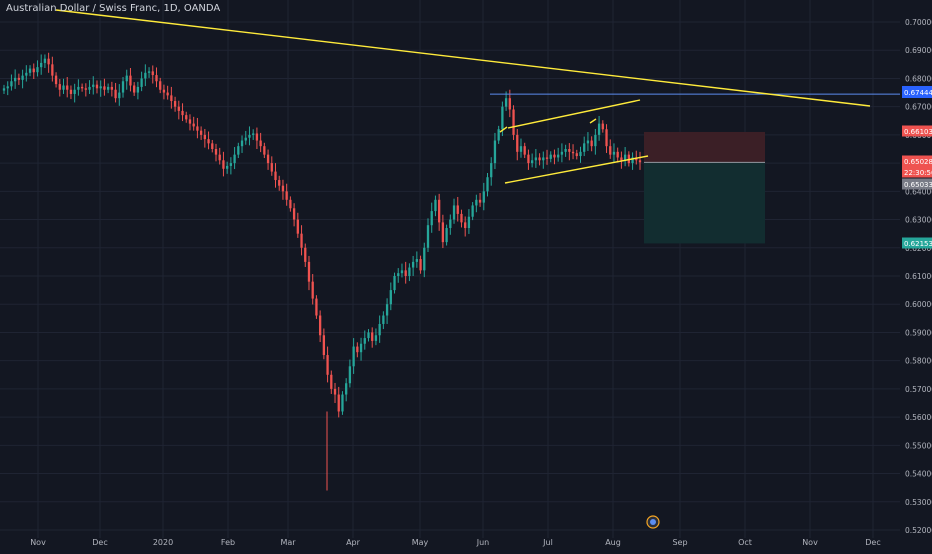  I want to click on event-marker-icon, so click(653, 522).